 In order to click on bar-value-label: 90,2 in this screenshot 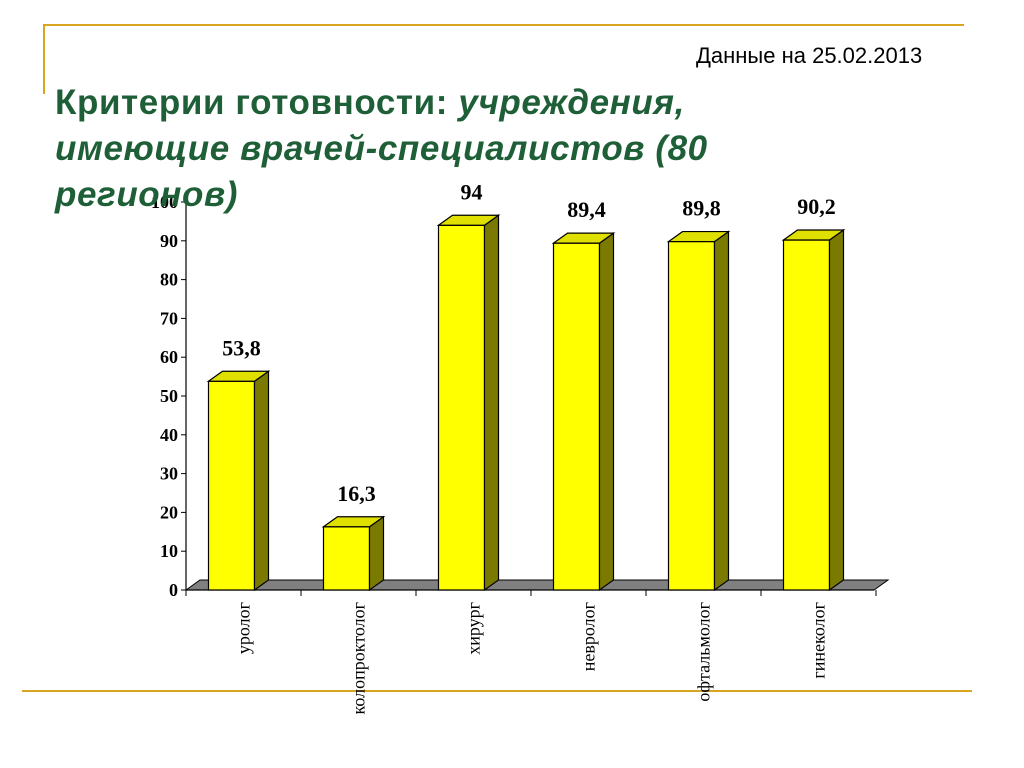, I will do `click(816, 206)`.